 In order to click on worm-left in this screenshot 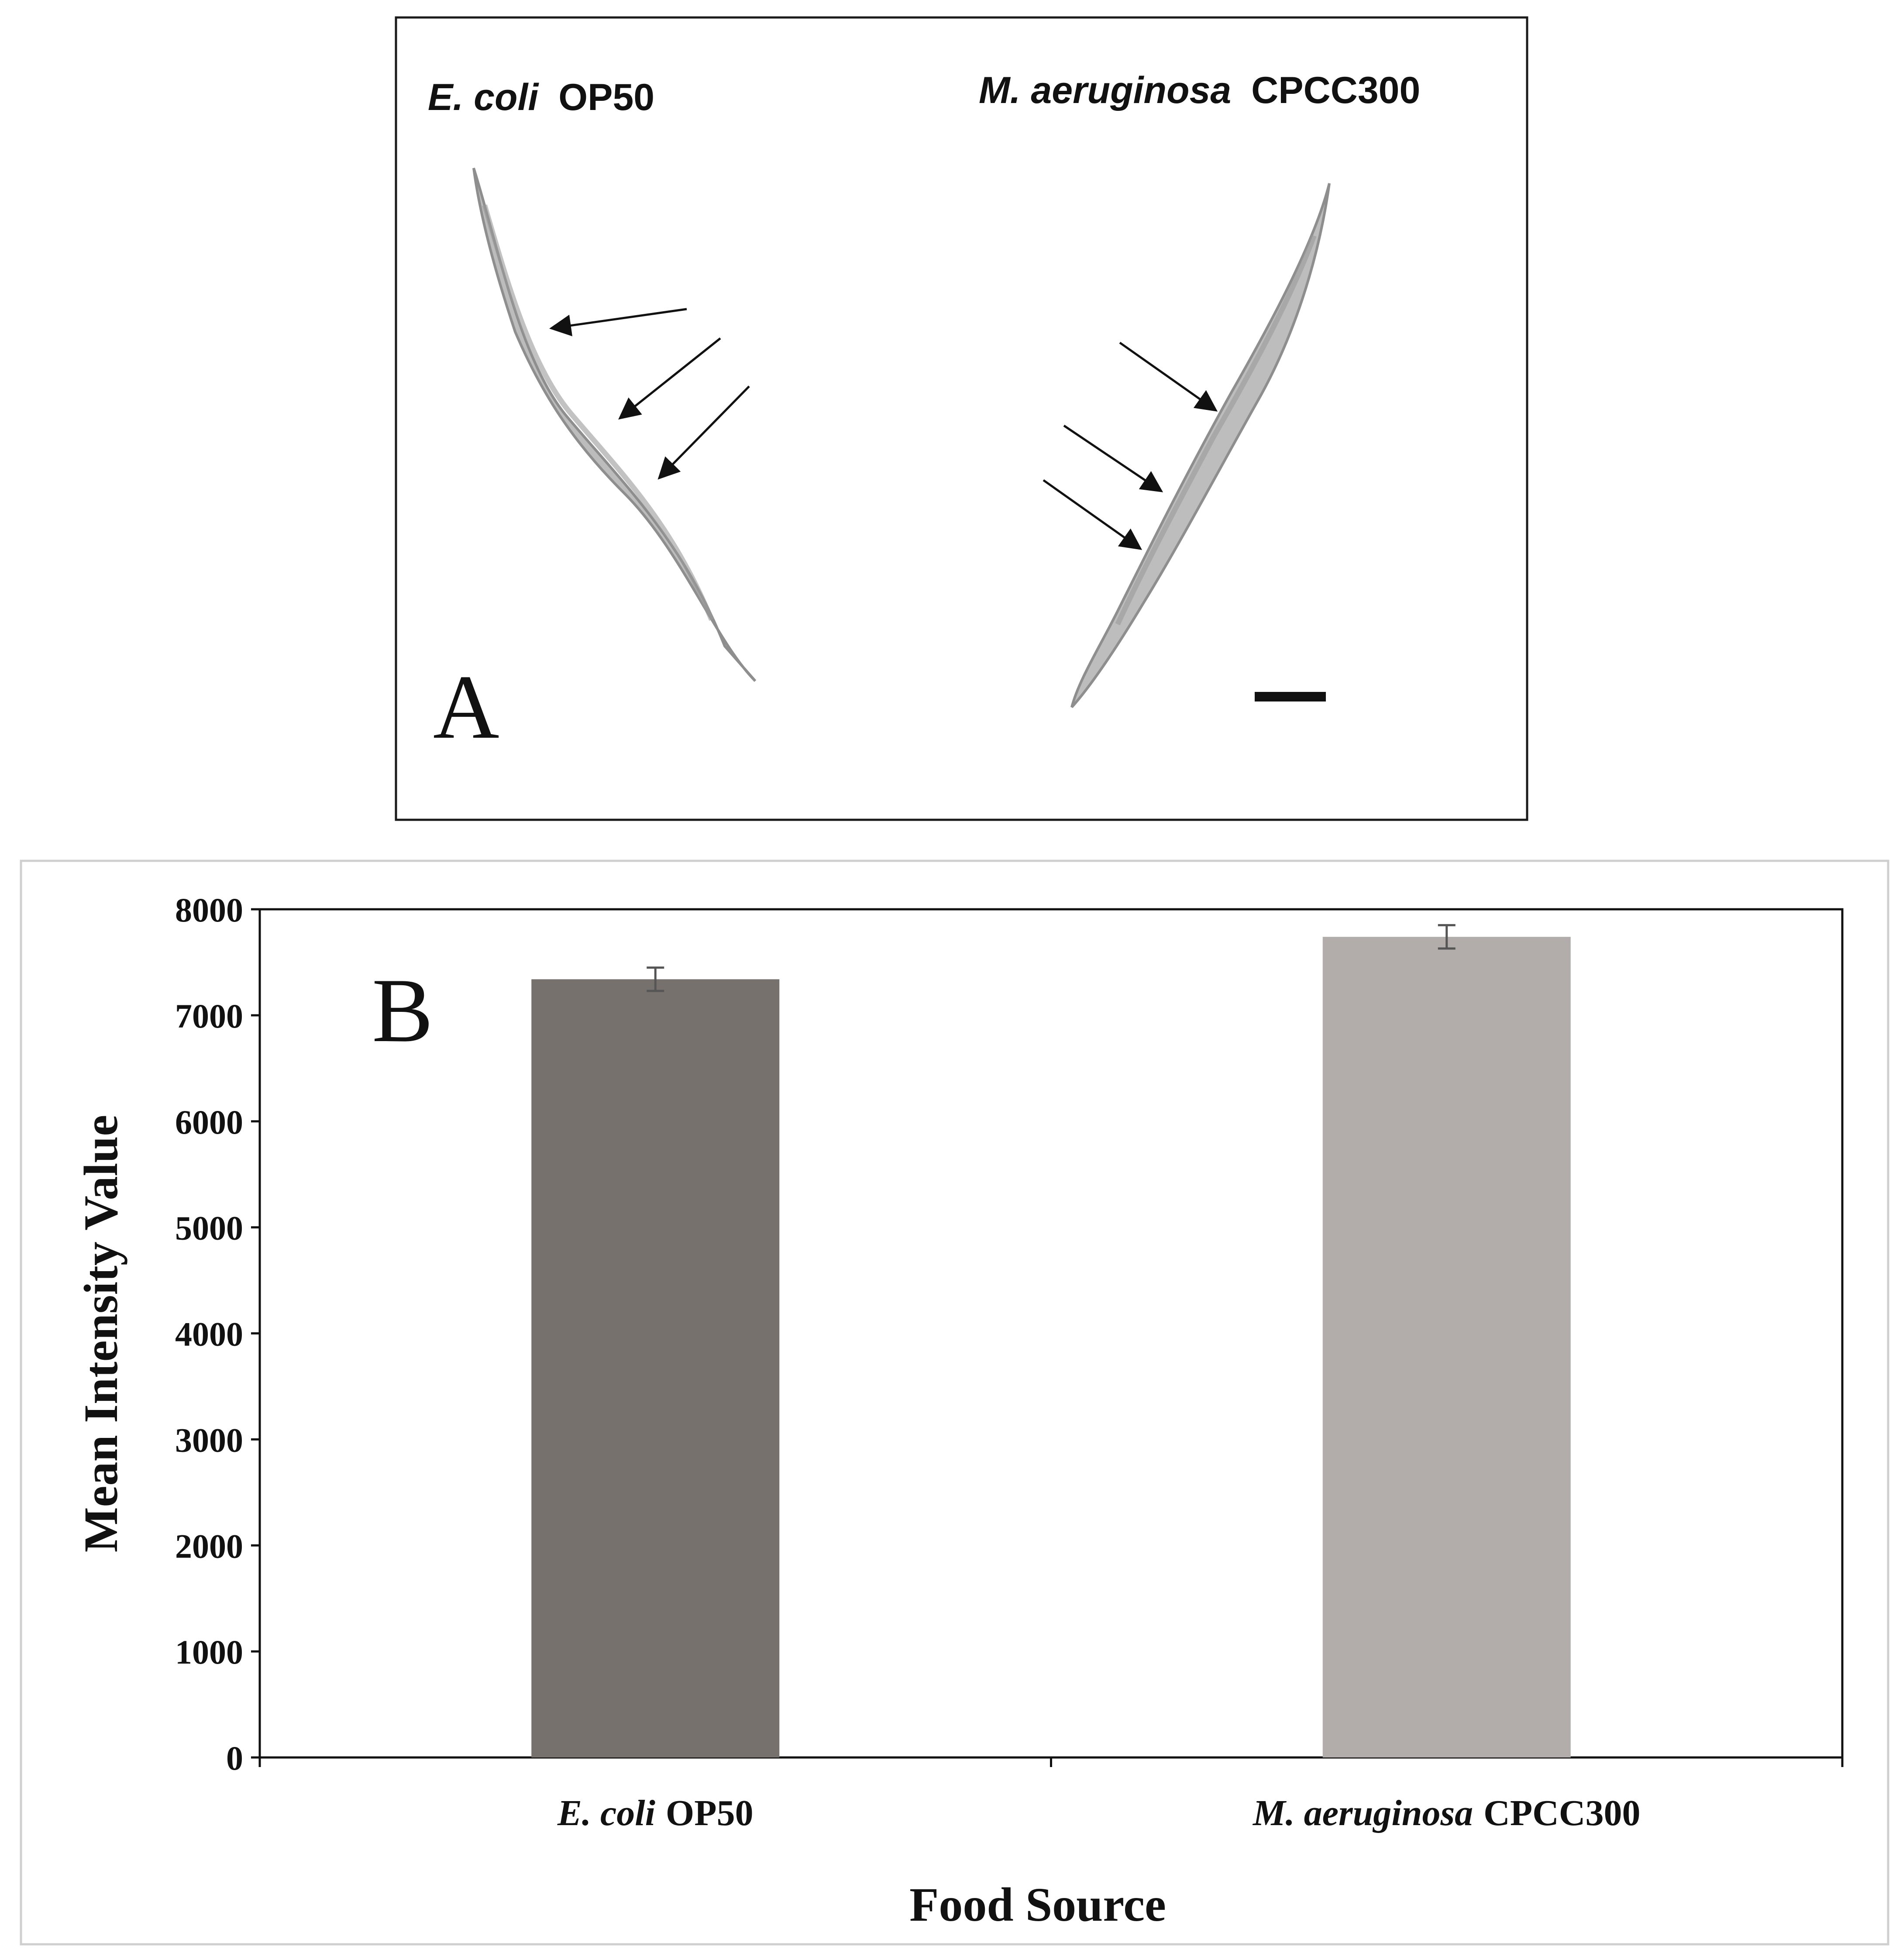, I will do `click(614, 425)`.